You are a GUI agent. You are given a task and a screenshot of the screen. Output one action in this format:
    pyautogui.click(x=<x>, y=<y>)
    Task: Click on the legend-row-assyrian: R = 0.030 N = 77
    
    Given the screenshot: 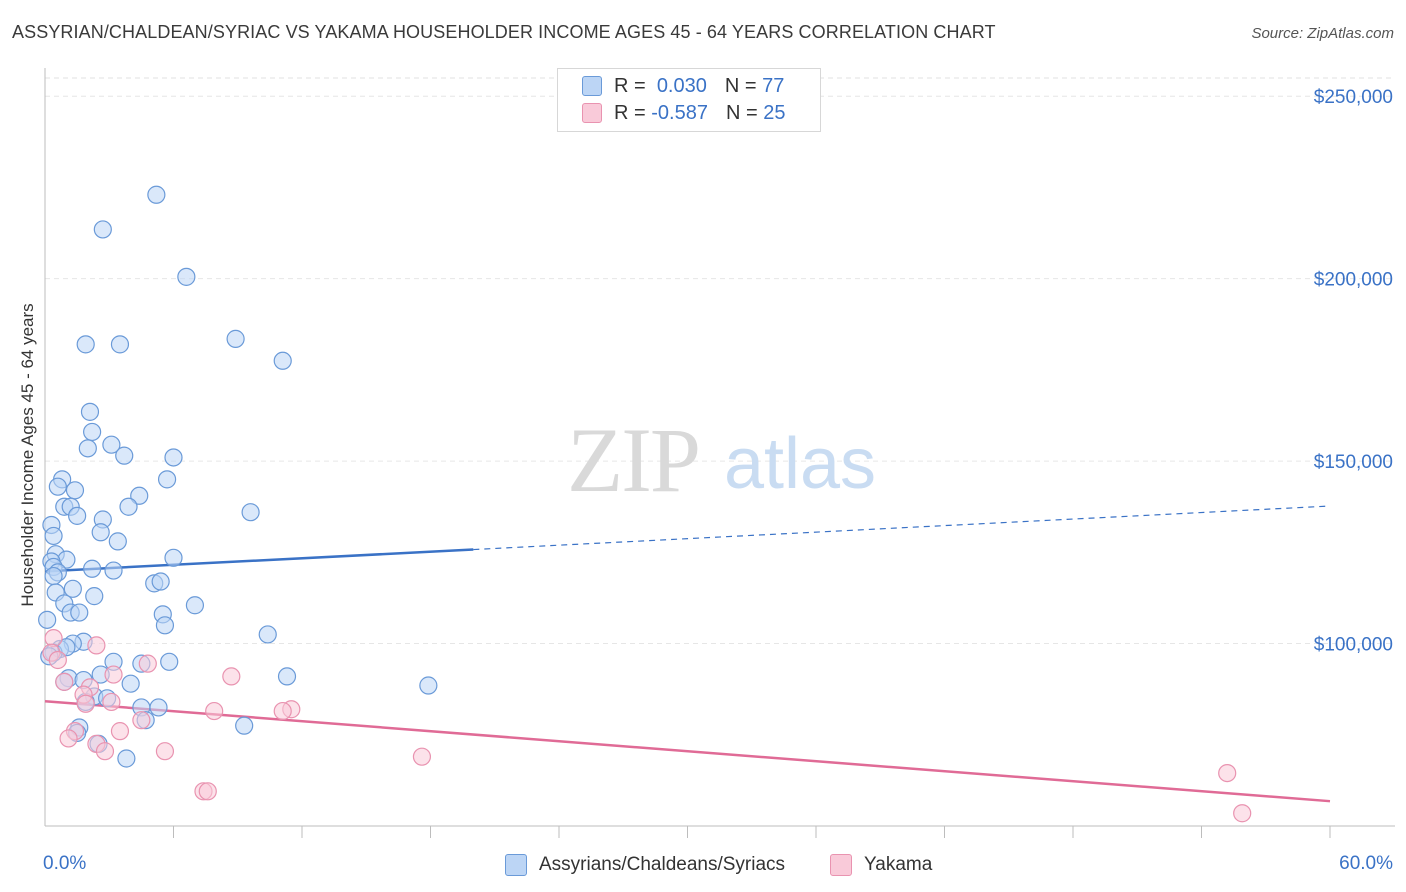 What is the action you would take?
    pyautogui.click(x=683, y=86)
    